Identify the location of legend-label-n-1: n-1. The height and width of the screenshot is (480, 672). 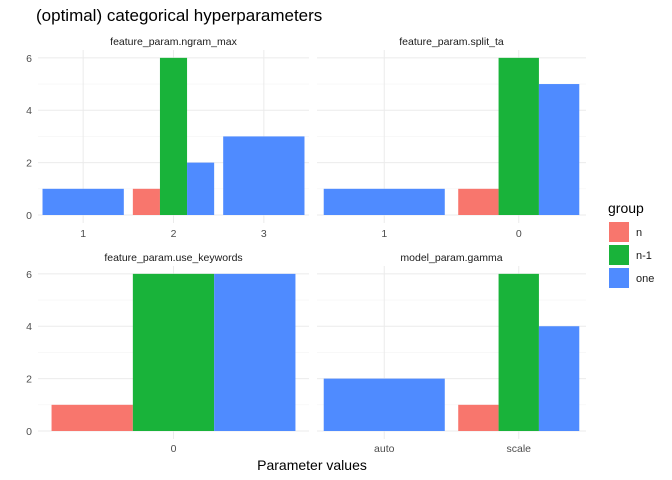
(644, 256).